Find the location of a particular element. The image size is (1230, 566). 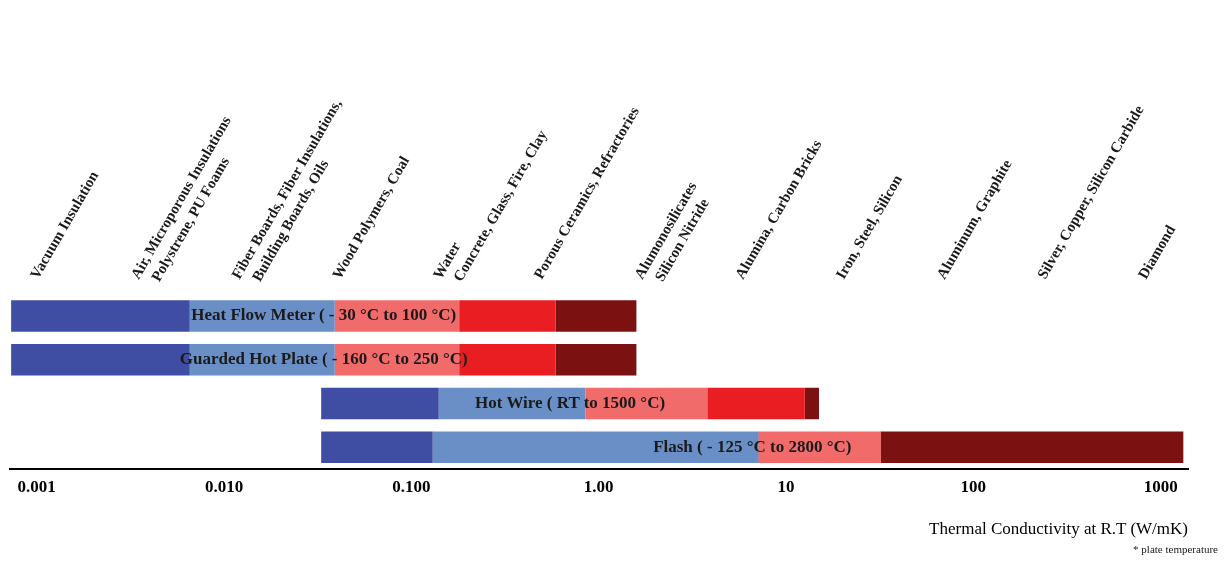

y-tick-label: Guarded Hot Plate ( - 160 °C to 250 °C) is located at coordinates (323, 359).